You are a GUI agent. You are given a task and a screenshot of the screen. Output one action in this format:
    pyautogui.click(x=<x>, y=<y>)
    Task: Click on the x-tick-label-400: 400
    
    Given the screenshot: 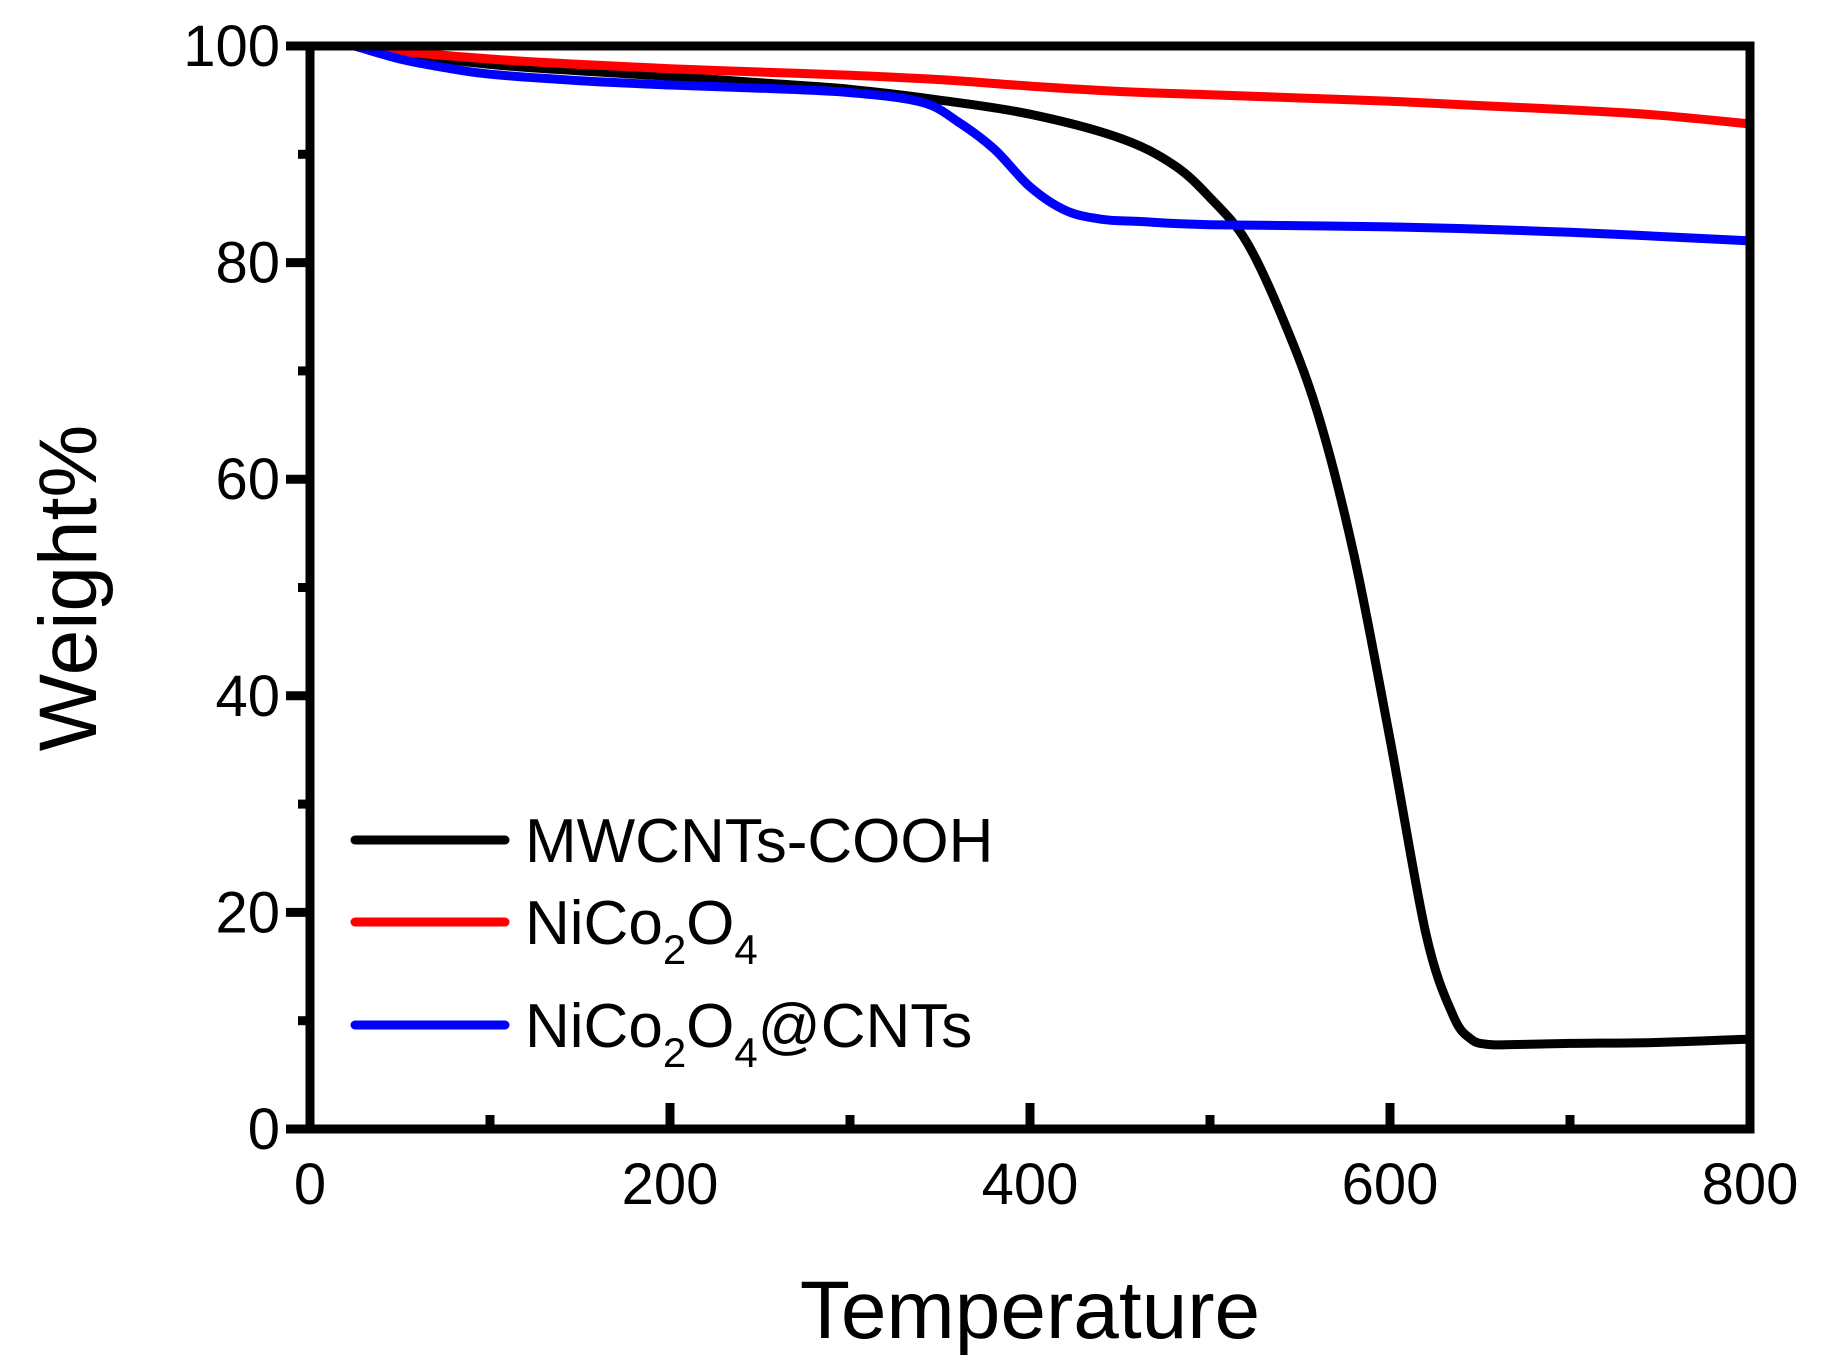 What is the action you would take?
    pyautogui.click(x=1030, y=1184)
    